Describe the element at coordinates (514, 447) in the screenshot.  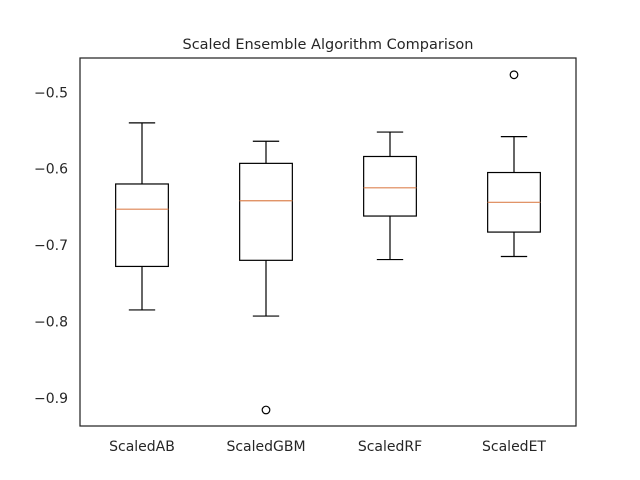
I see `x-tick-label: ScaledET` at that location.